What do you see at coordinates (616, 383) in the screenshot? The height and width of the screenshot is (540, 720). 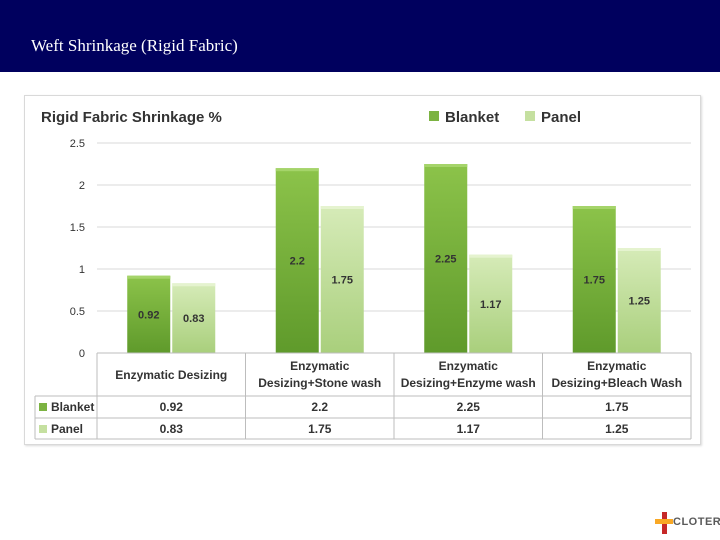 I see `category-label: Desizing+Bleach Wash` at bounding box center [616, 383].